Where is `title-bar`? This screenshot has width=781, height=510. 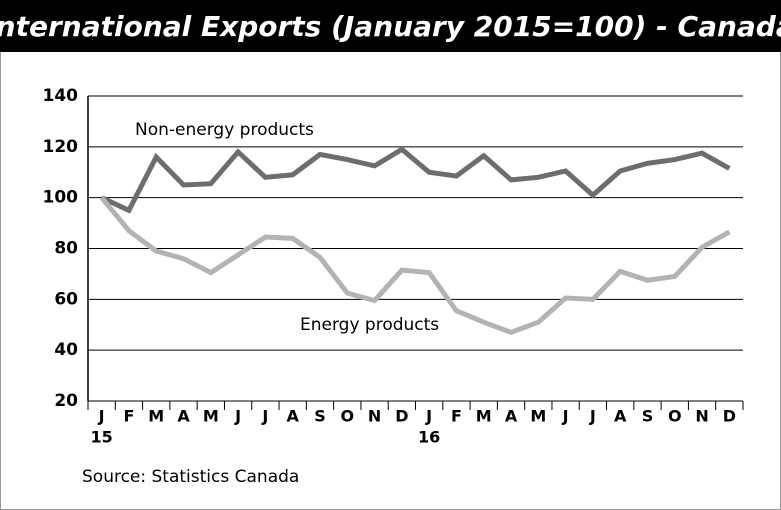
title-bar is located at coordinates (390, 26).